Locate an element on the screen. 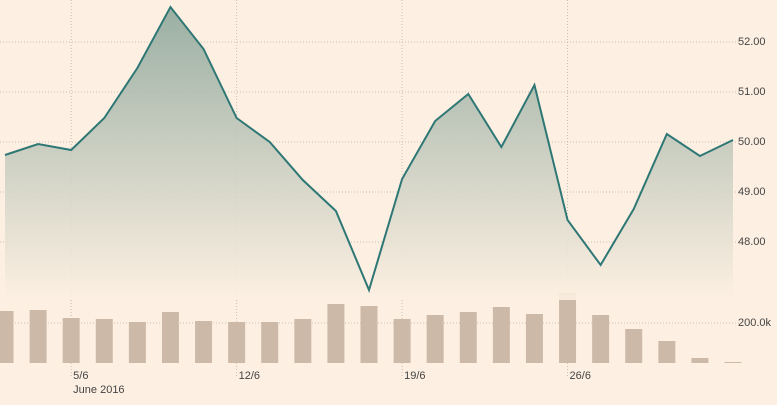 This screenshot has height=405, width=777. x-tick-label: 26/6 is located at coordinates (580, 376).